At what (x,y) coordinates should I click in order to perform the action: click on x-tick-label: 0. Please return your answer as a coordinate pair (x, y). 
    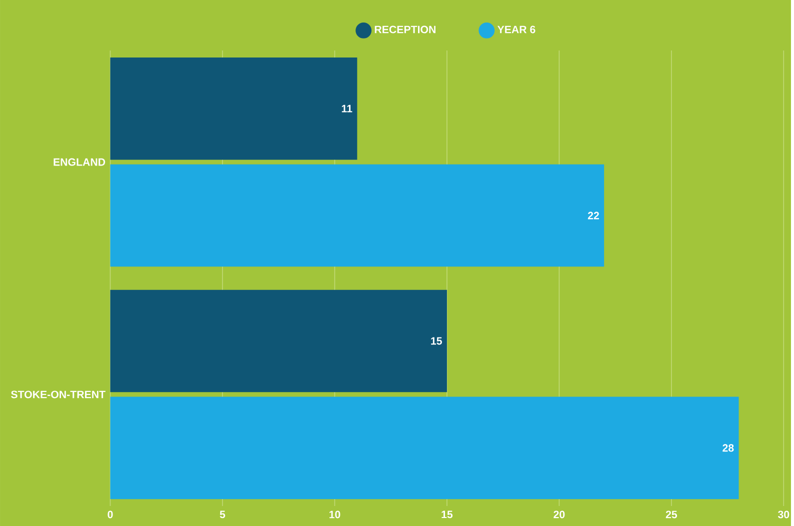
    Looking at the image, I should click on (110, 514).